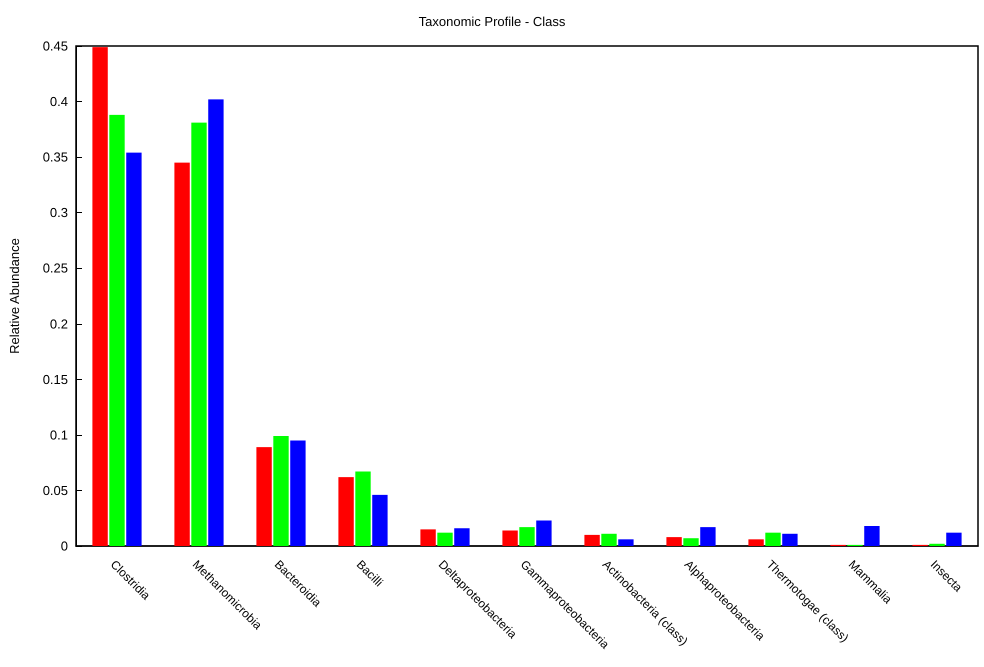 Image resolution: width=984 pixels, height=667 pixels. Describe the element at coordinates (55, 157) in the screenshot. I see `y-tick-label: 0.35` at that location.